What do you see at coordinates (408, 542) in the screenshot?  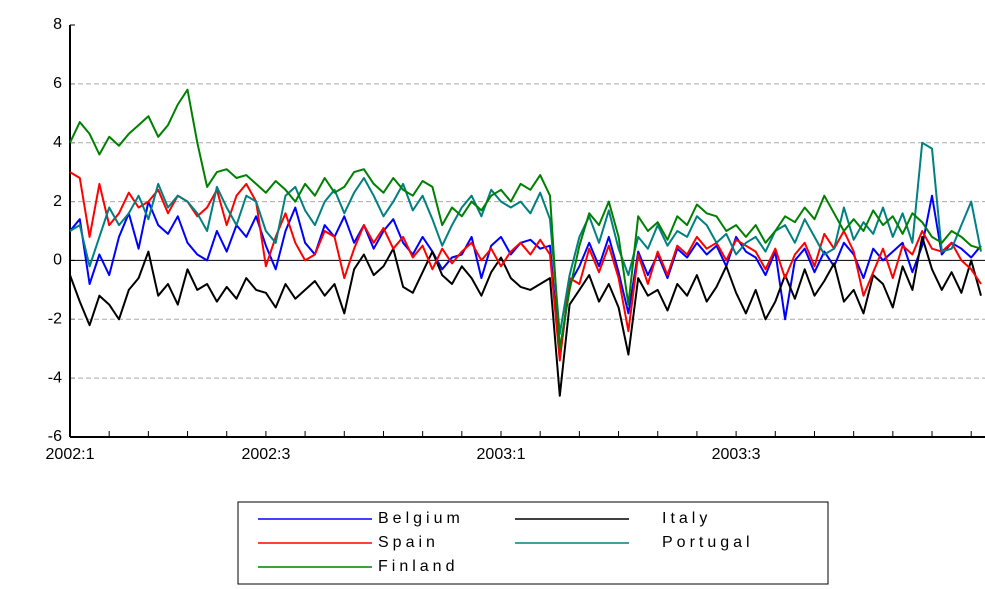 I see `legend-label: Spain` at bounding box center [408, 542].